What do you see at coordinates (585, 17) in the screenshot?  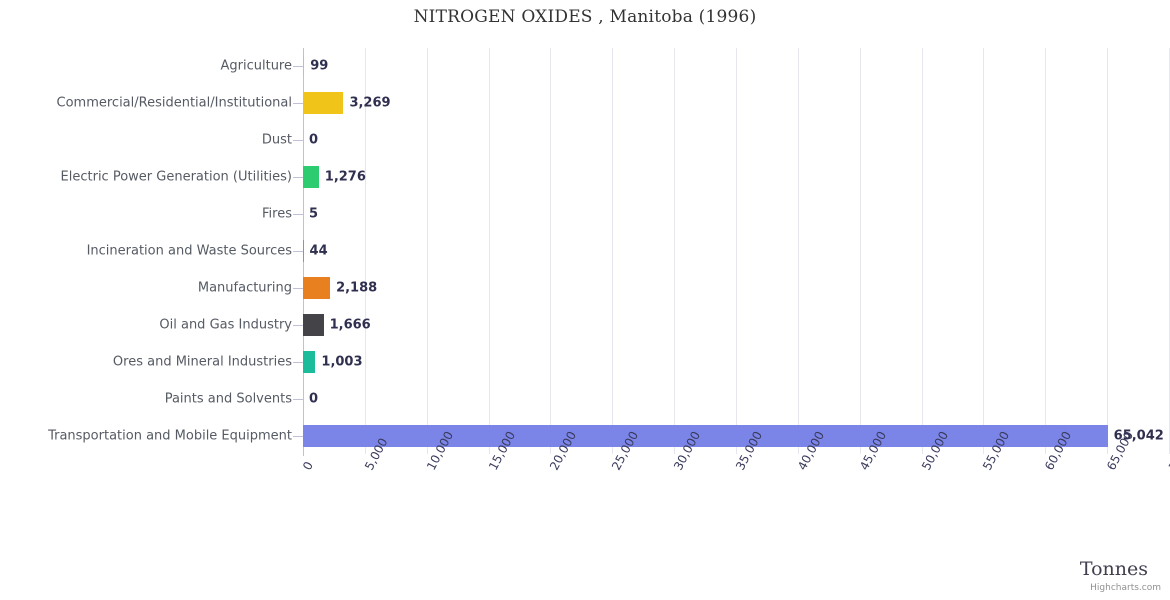 I see `chart-title: NITROGEN OXIDES , Manitoba (1996)` at bounding box center [585, 17].